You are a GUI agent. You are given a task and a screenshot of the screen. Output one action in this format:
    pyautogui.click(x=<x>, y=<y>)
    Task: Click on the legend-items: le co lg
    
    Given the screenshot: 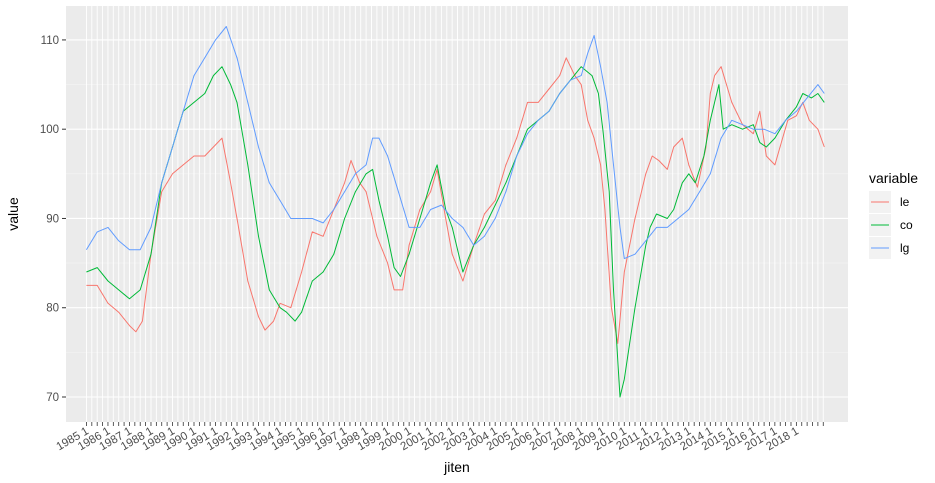 What is the action you would take?
    pyautogui.click(x=891, y=225)
    